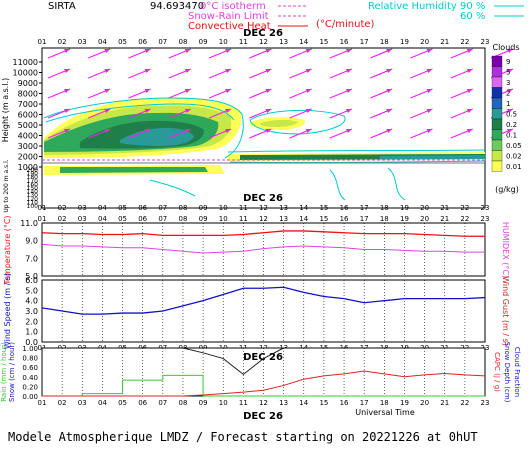 This screenshot has height=450, width=528. I want to click on temp-hour-11: 11, so click(243, 219).